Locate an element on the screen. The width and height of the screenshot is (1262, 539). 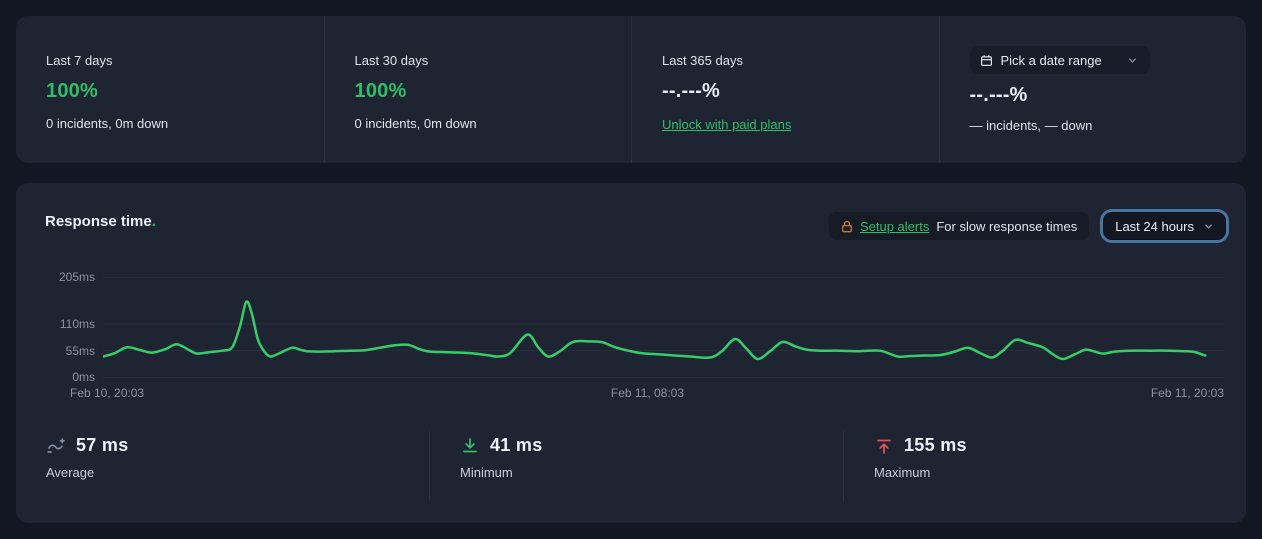
y-axis-tick-label: 0ms is located at coordinates (83, 377).